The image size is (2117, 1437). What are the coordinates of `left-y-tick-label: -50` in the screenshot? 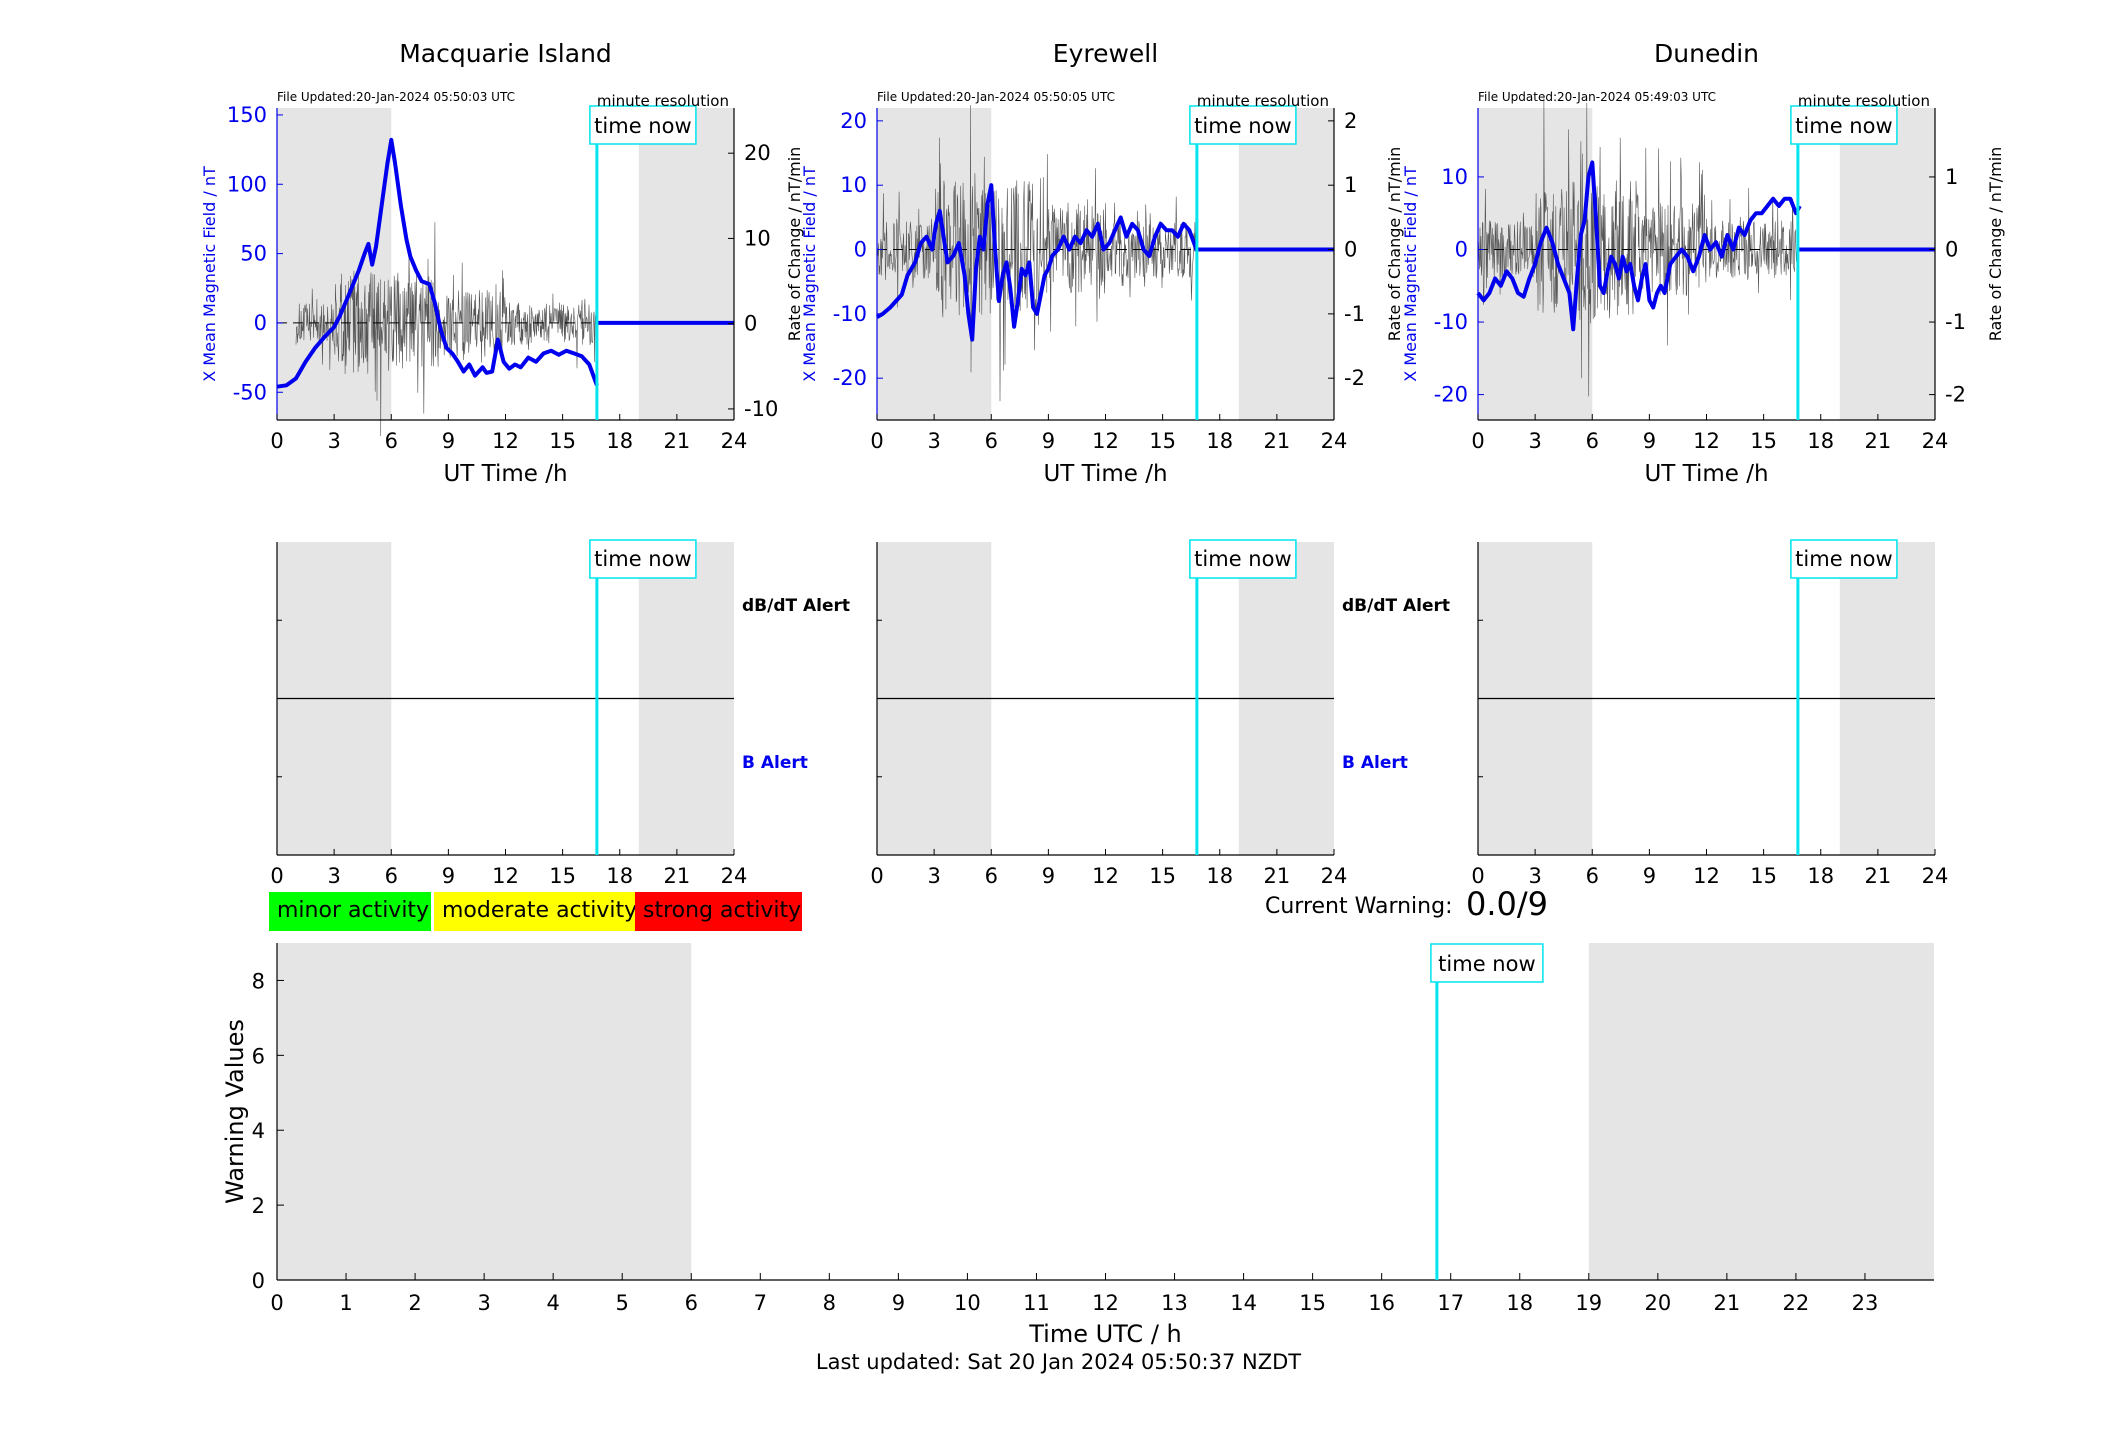 It's located at (250, 392).